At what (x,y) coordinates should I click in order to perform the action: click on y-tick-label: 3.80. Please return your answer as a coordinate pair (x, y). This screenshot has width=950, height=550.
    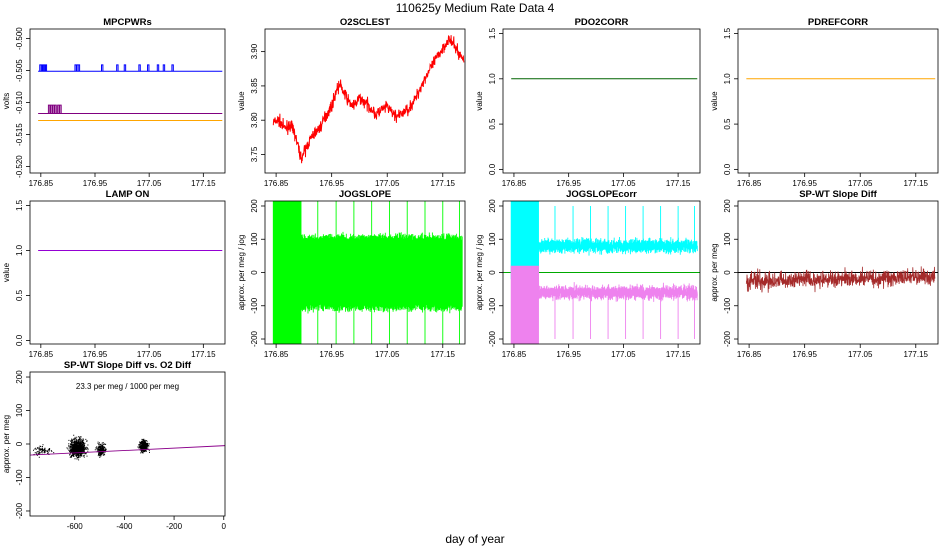
    Looking at the image, I should click on (254, 120).